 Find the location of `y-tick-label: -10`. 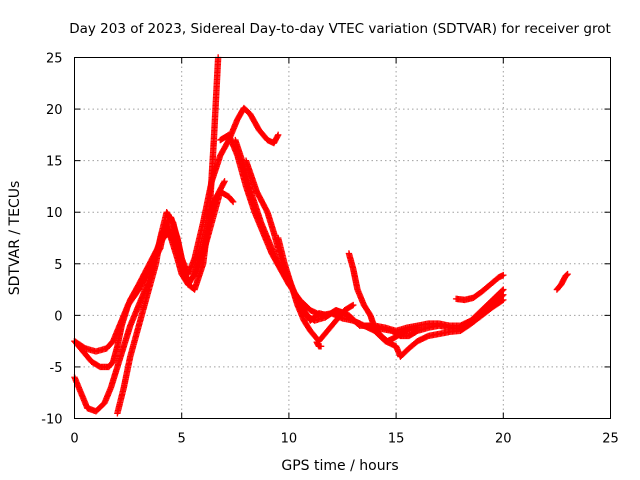

y-tick-label: -10 is located at coordinates (51, 420).